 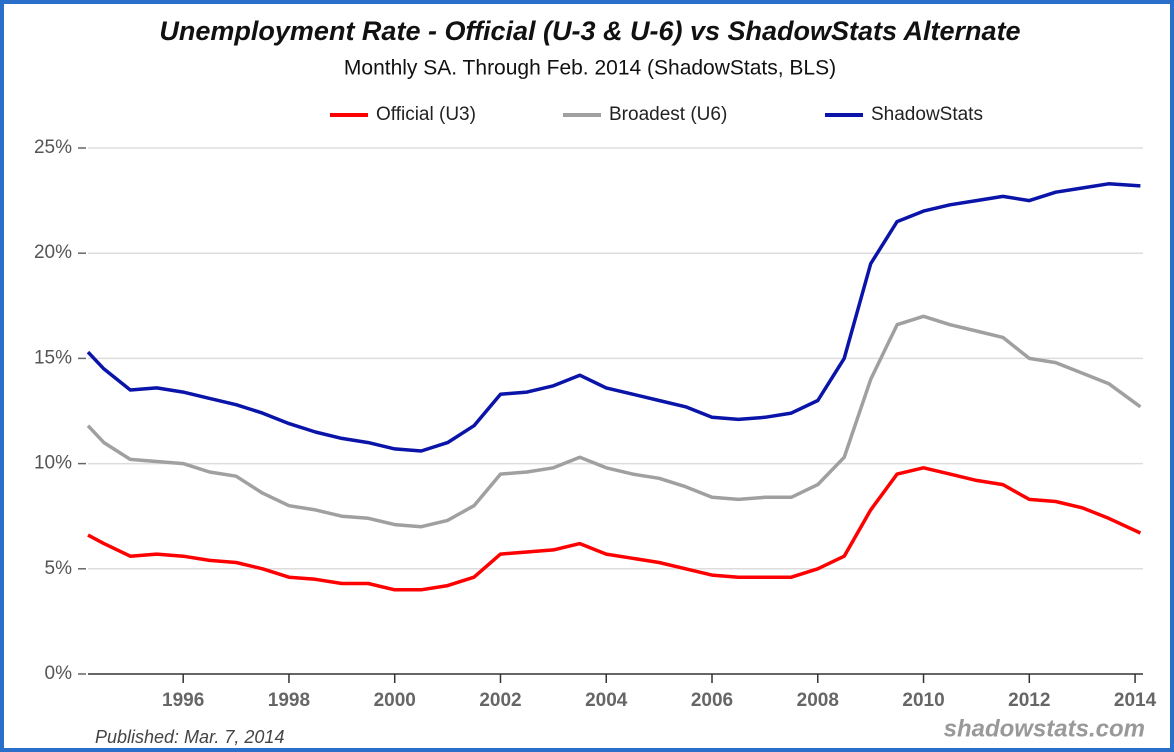 I want to click on x-tick-label: 1998, so click(x=289, y=700).